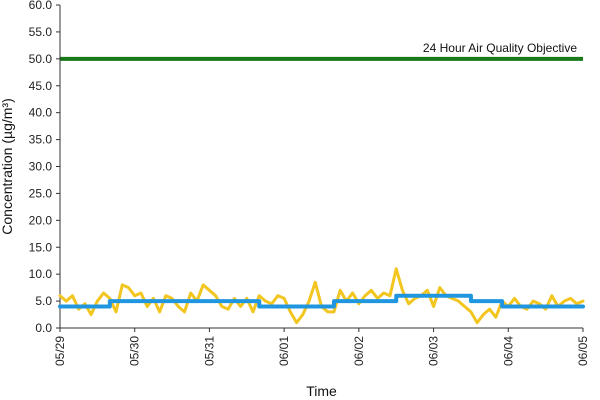  Describe the element at coordinates (135, 351) in the screenshot. I see `x-tick-label: 05/30` at that location.